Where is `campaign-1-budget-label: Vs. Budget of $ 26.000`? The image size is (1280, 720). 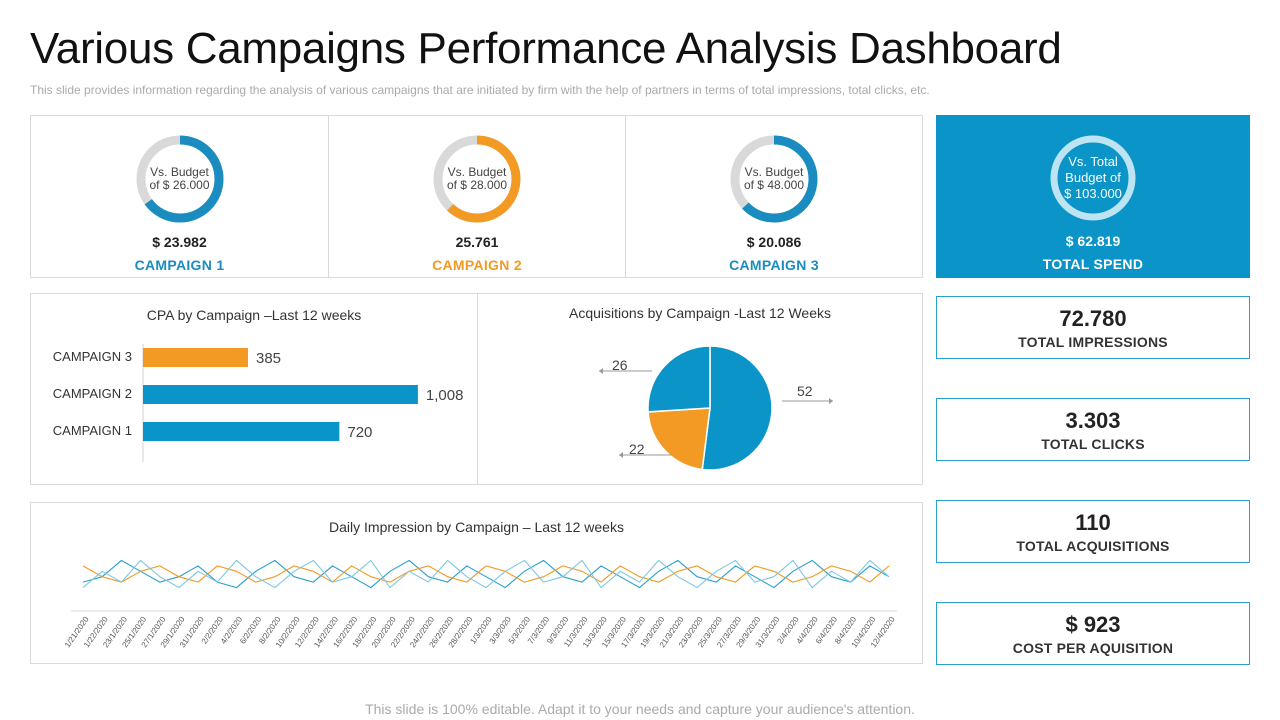 campaign-1-budget-label: Vs. Budget of $ 26.000 is located at coordinates (179, 178).